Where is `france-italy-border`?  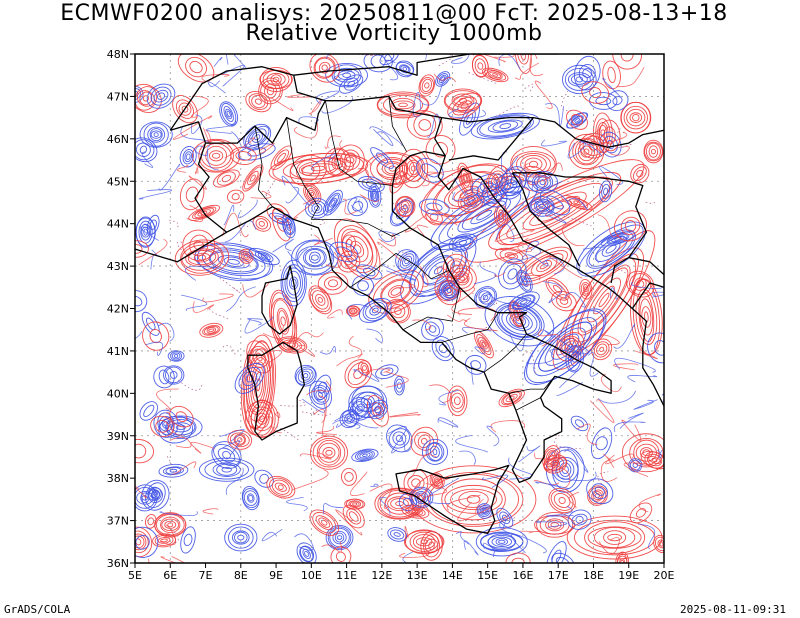
france-italy-border is located at coordinates (199, 177).